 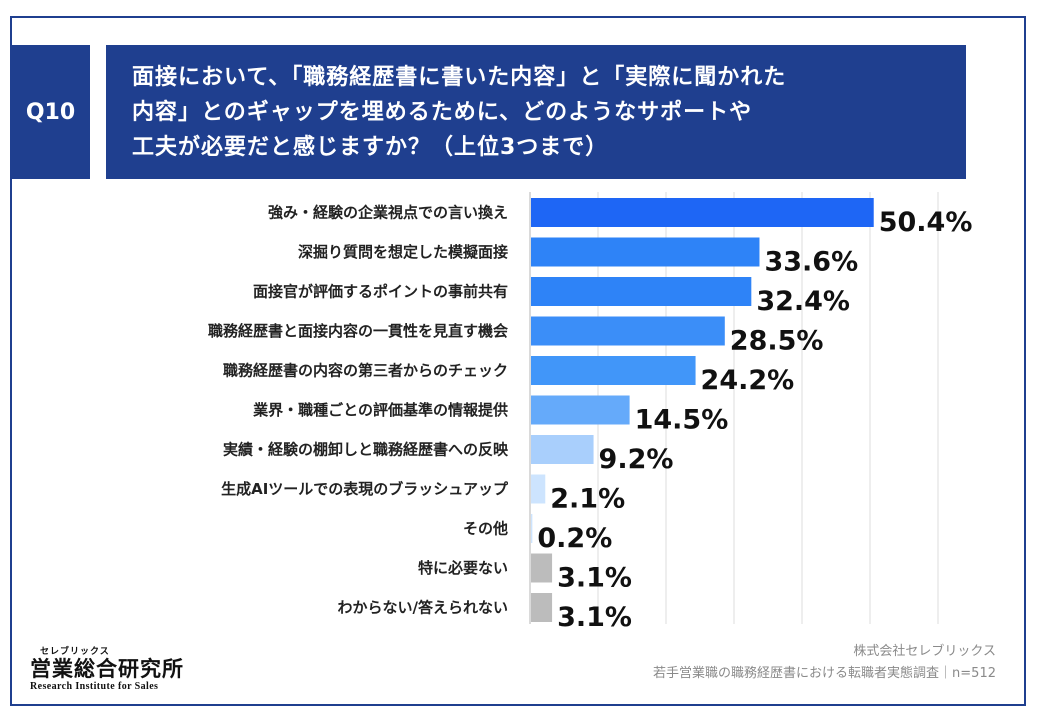 What do you see at coordinates (824, 663) in the screenshot?
I see `footer: 株式会社セレブリックス 若手営業職の職務経歴書における転職者実態調査｜n=512` at bounding box center [824, 663].